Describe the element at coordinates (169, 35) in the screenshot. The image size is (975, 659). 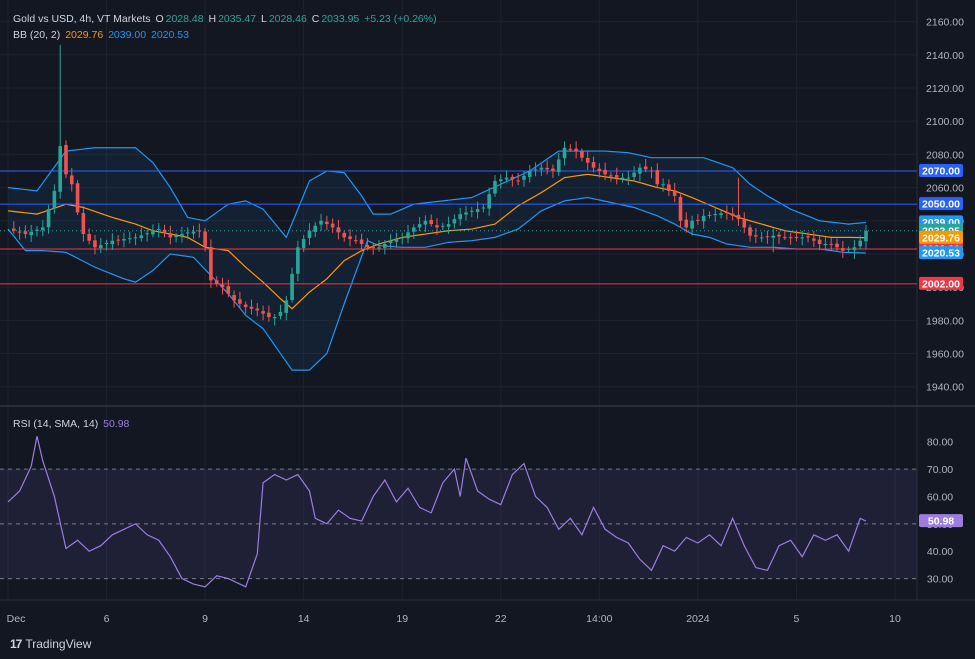
I see `bb-lower-value: 2020.53` at that location.